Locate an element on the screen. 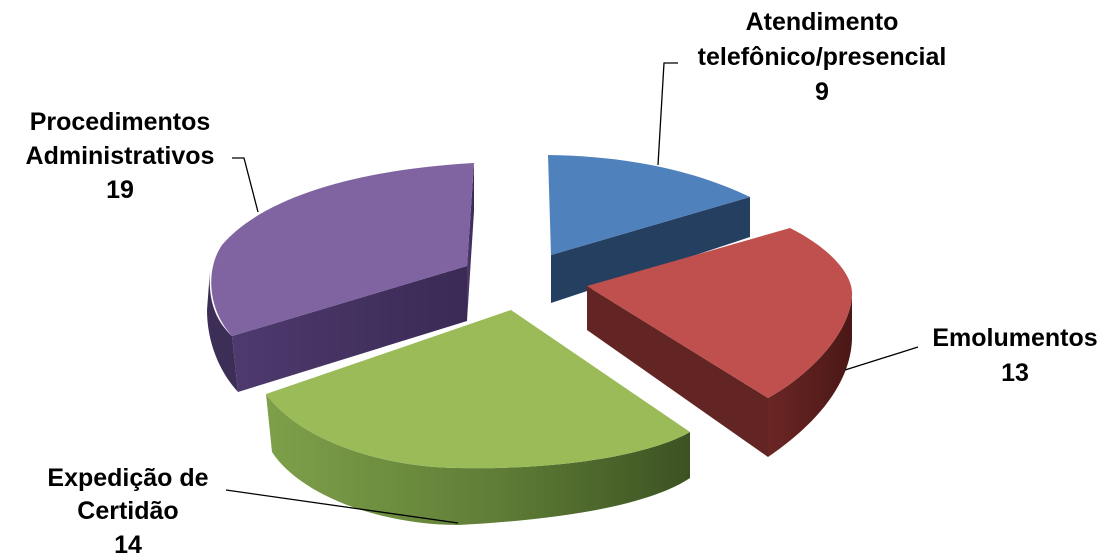  slice-atendimento-top is located at coordinates (649, 205).